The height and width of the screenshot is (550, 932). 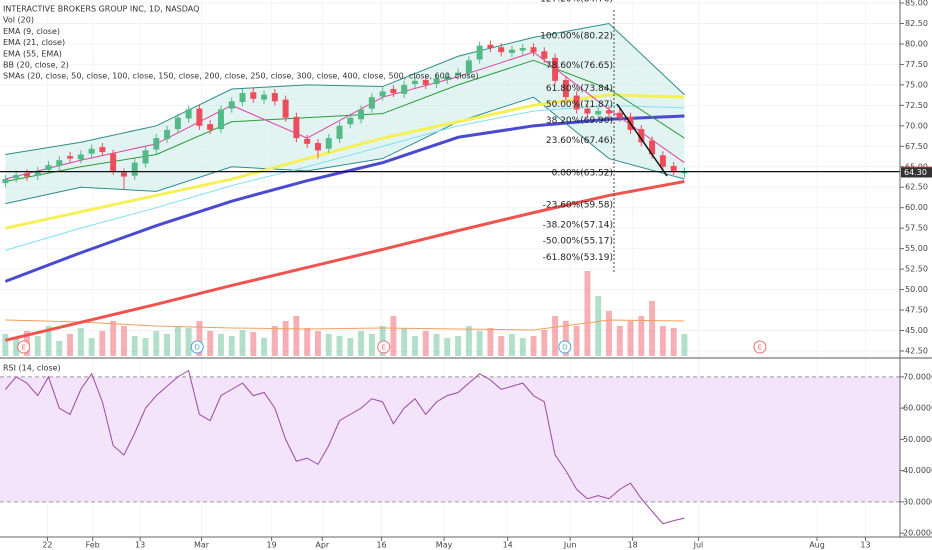 What do you see at coordinates (444, 545) in the screenshot?
I see `x-tick-label: May` at bounding box center [444, 545].